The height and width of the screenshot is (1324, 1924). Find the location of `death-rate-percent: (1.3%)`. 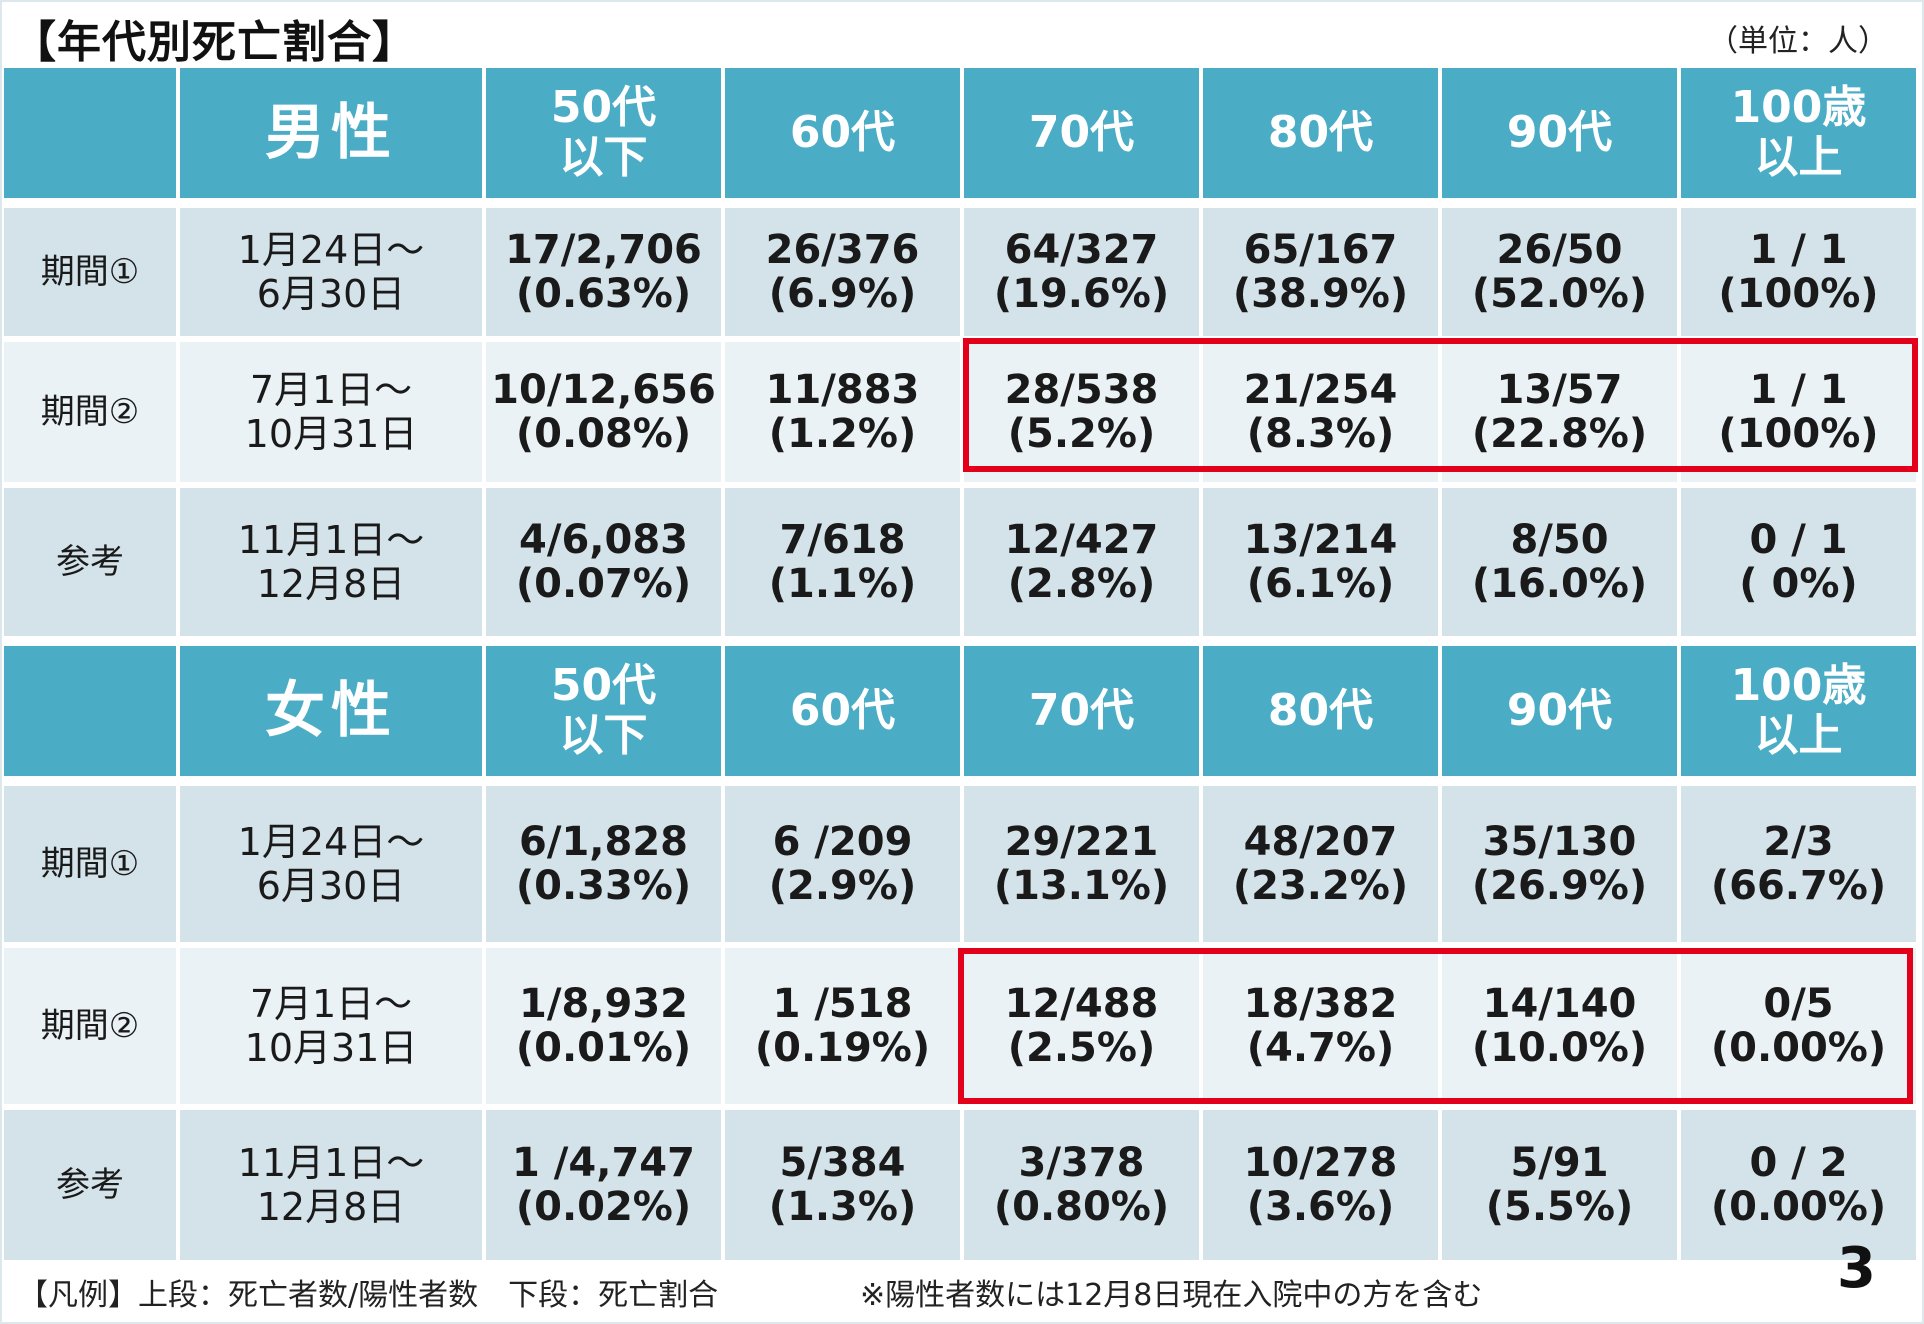

death-rate-percent: (1.3%) is located at coordinates (842, 1207).